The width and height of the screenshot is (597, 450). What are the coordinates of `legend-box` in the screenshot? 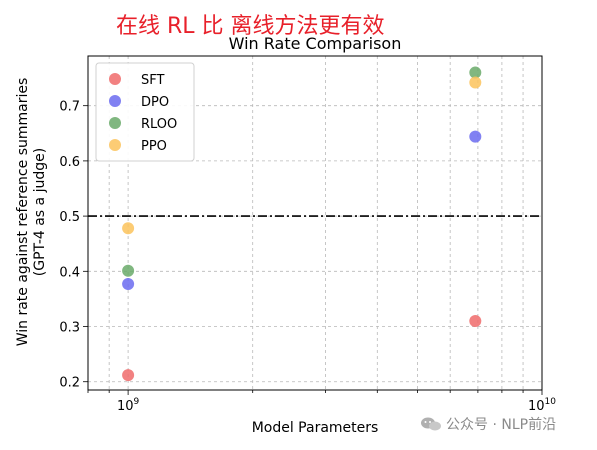 It's located at (145, 112).